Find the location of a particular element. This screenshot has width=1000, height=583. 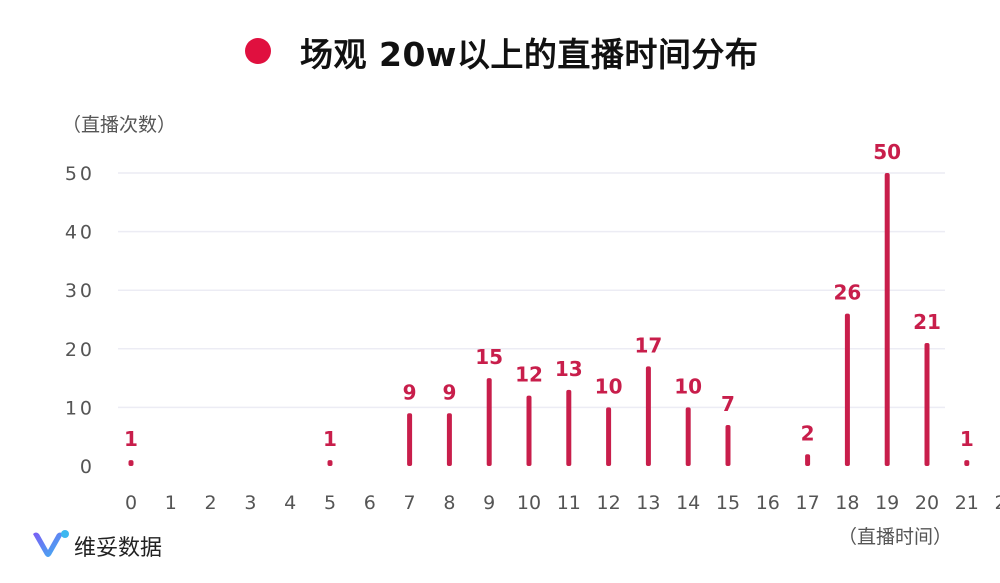

x-tick-label: 5 is located at coordinates (330, 503).